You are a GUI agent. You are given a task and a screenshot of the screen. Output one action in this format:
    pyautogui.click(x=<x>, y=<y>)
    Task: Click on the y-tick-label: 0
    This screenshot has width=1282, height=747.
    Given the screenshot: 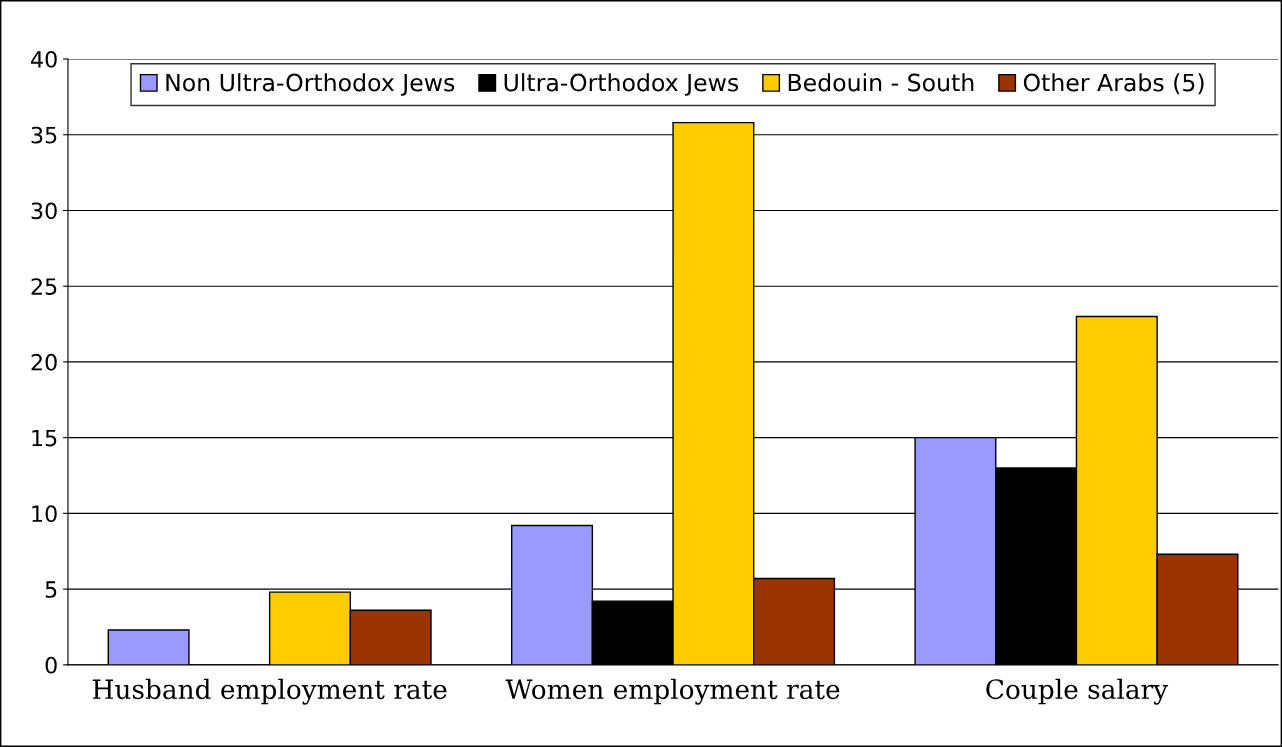 What is the action you would take?
    pyautogui.click(x=51, y=665)
    